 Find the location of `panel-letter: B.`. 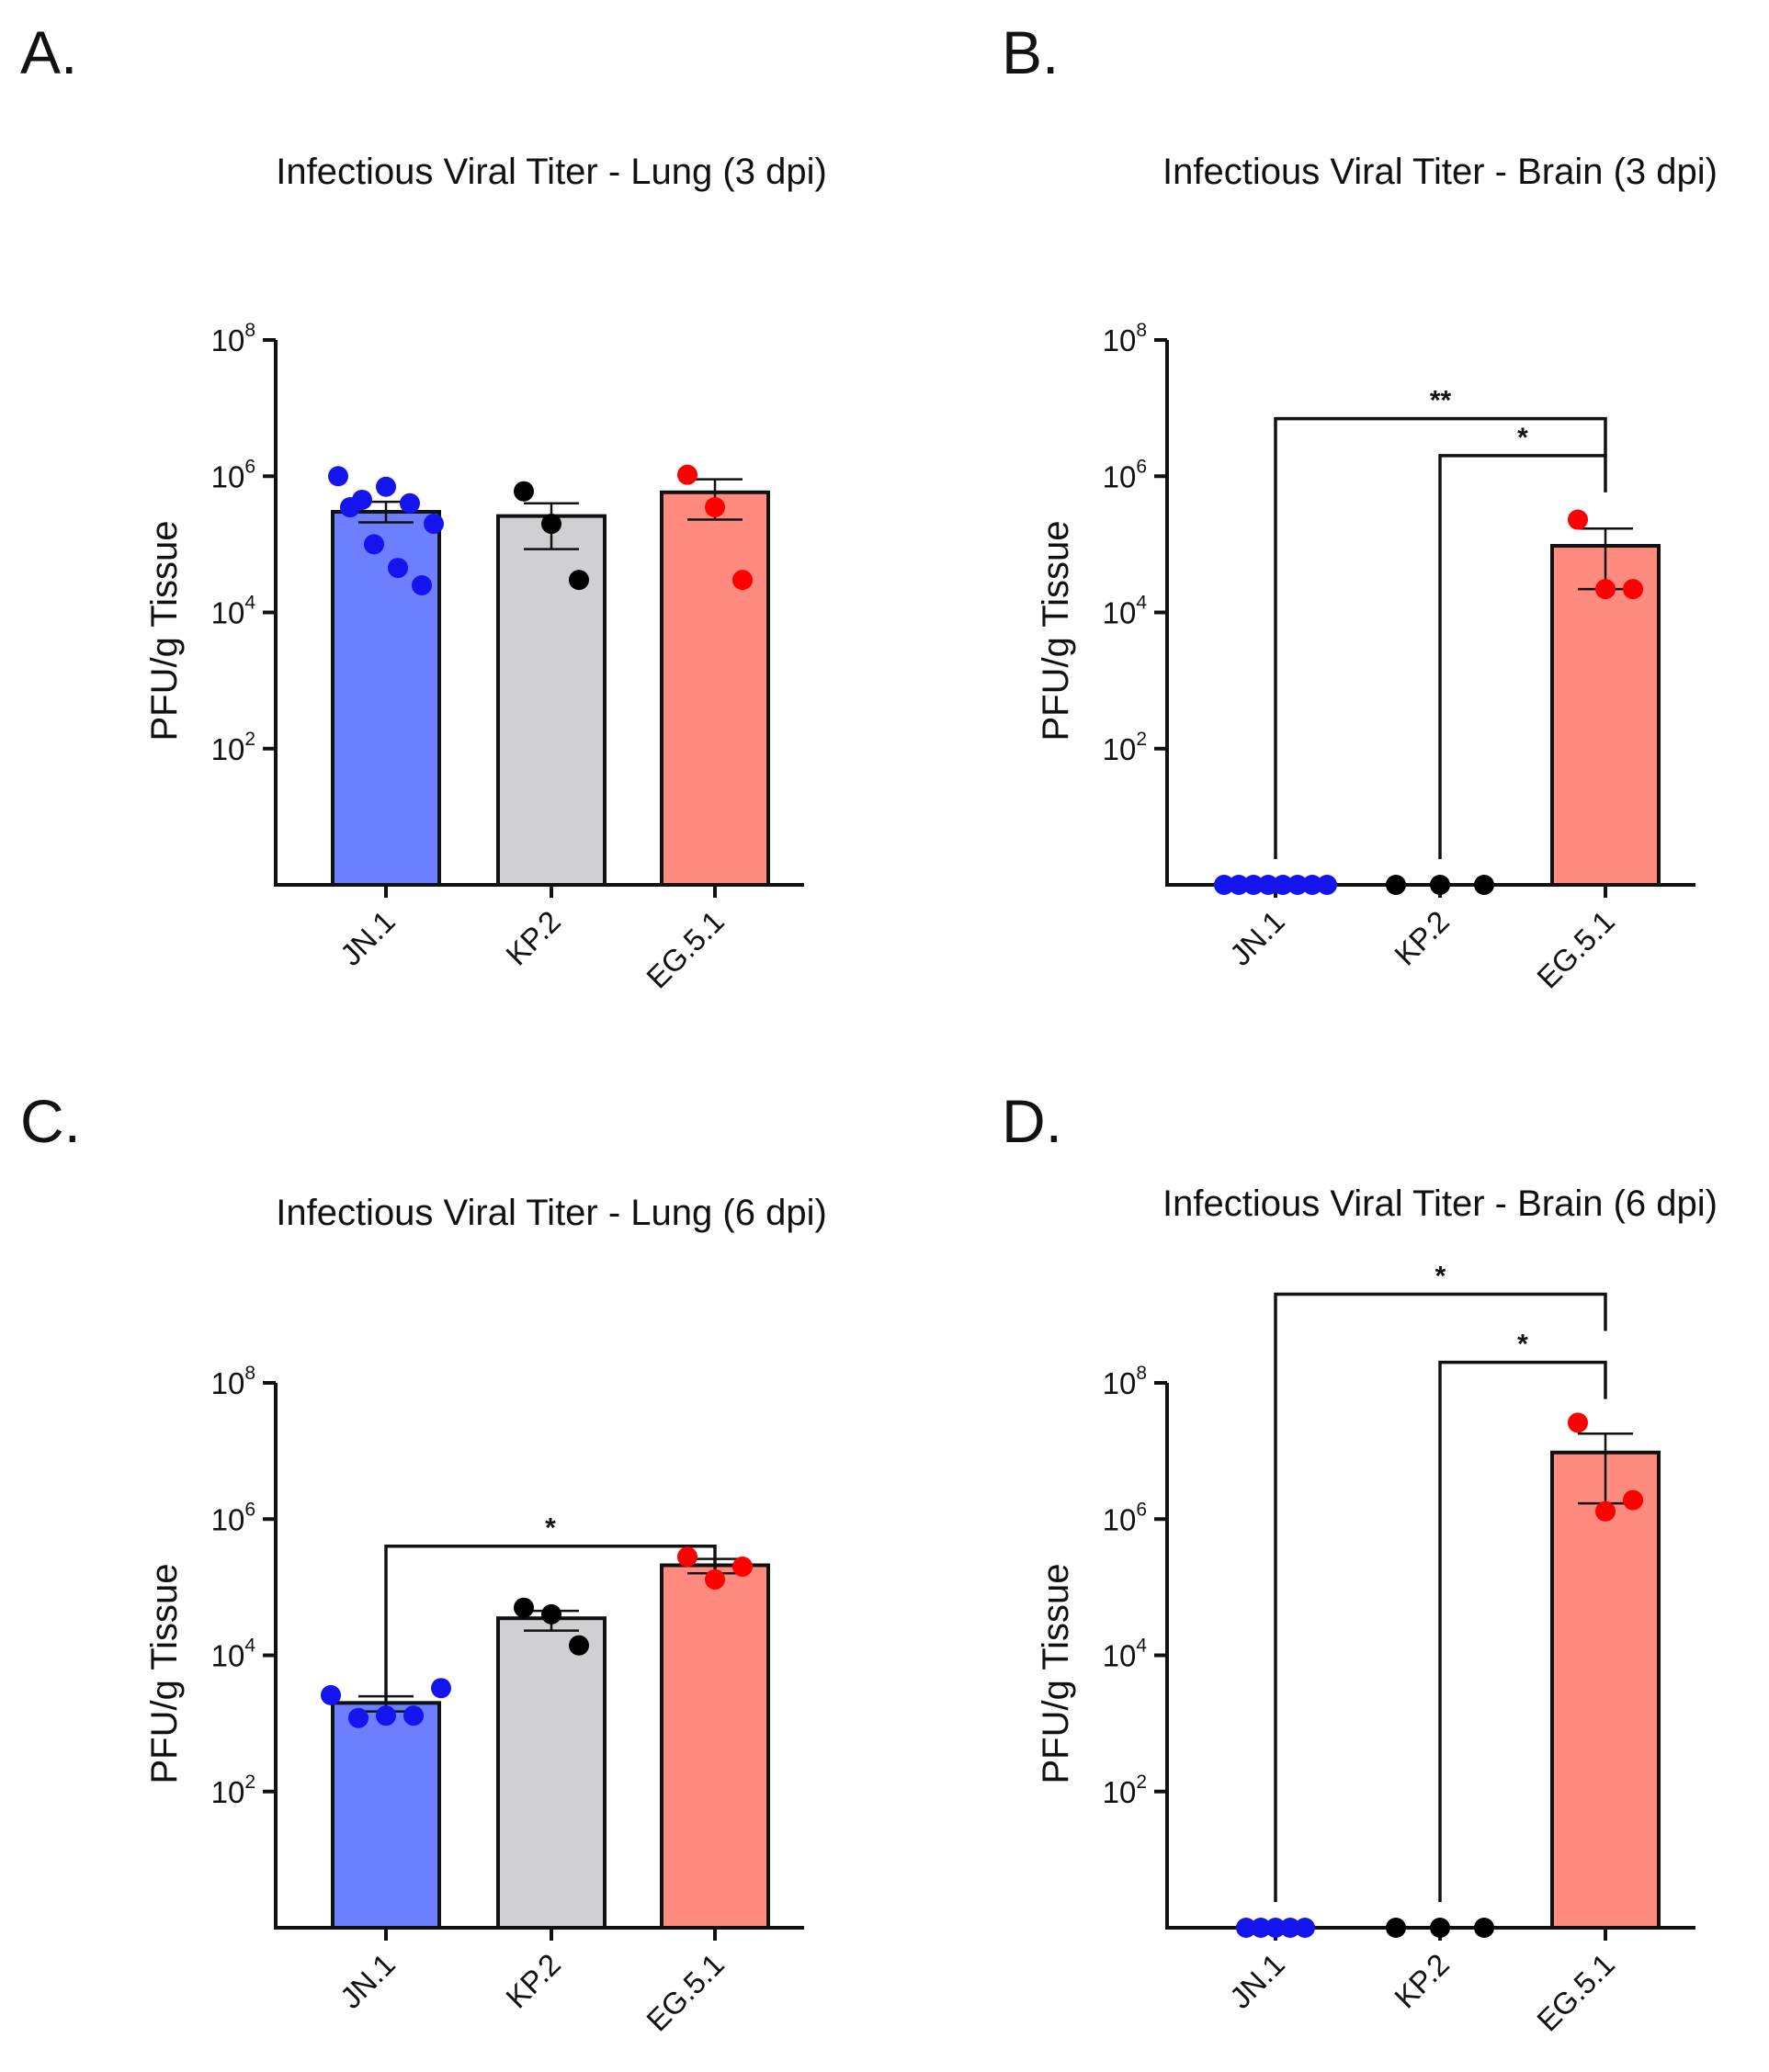

panel-letter: B. is located at coordinates (1030, 52).